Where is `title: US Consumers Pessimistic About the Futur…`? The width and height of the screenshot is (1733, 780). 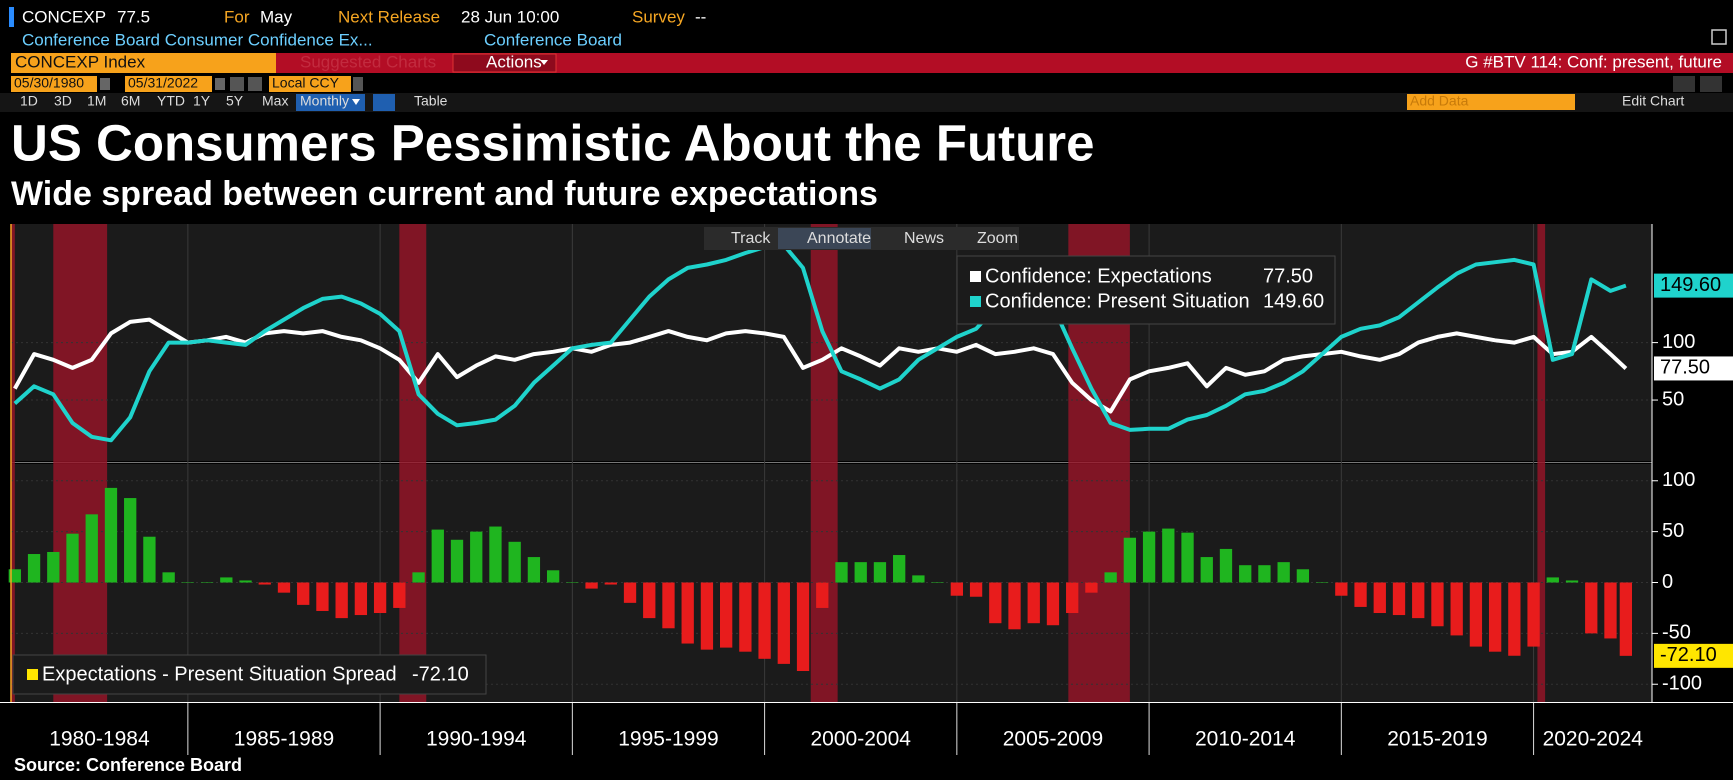 title: US Consumers Pessimistic About the Futur… is located at coordinates (552, 142).